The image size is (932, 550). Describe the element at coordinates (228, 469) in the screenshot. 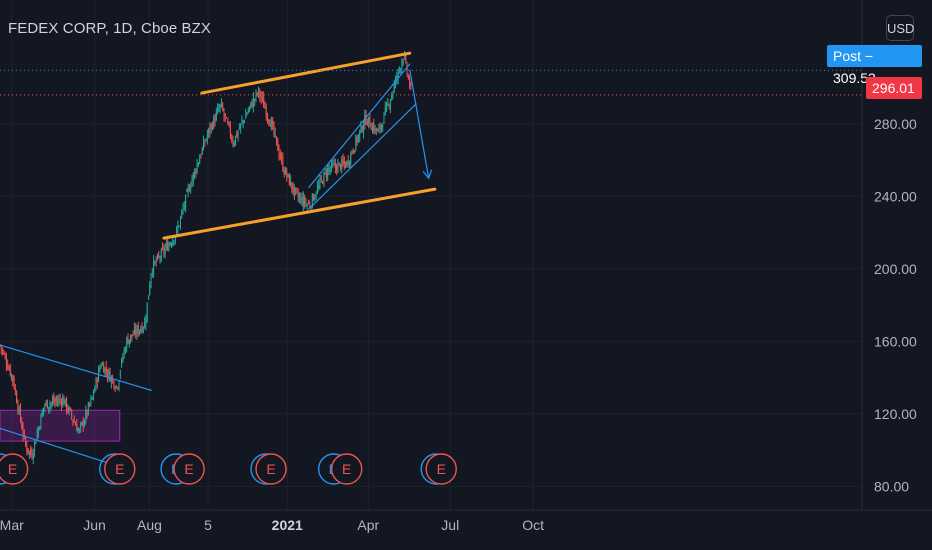

I see `event-markers: DEEDEEDEE` at that location.